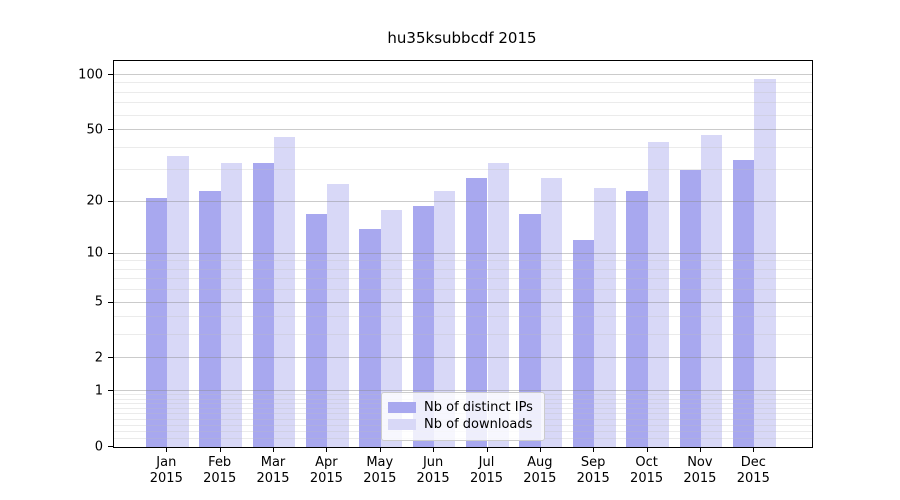 Image resolution: width=900 pixels, height=500 pixels. I want to click on x-tick-label-may: May 2015, so click(380, 471).